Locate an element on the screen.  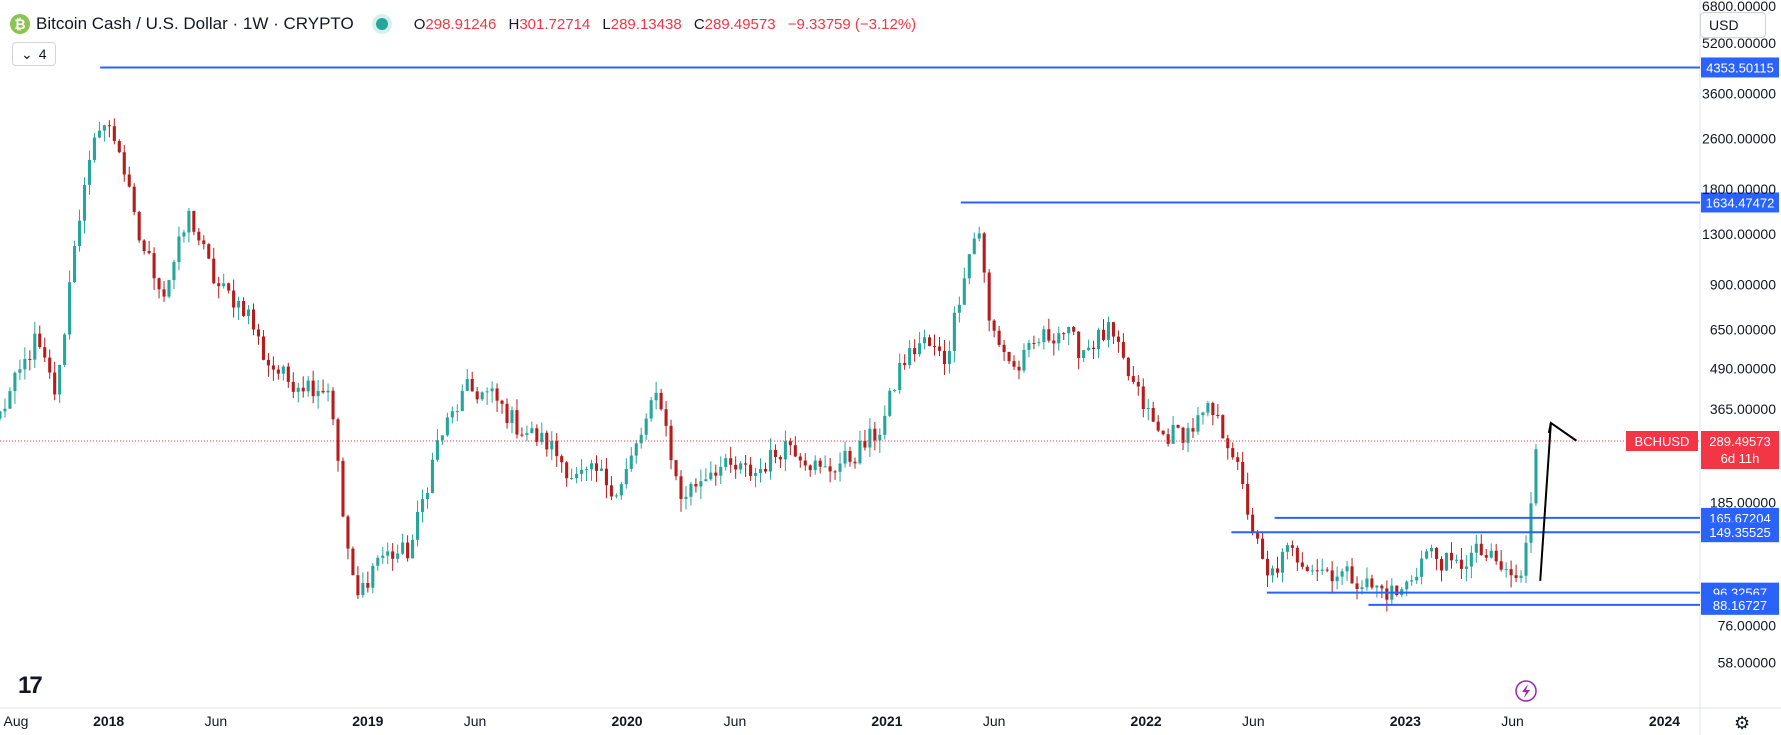
lightning-bolt-icon is located at coordinates (1526, 691).